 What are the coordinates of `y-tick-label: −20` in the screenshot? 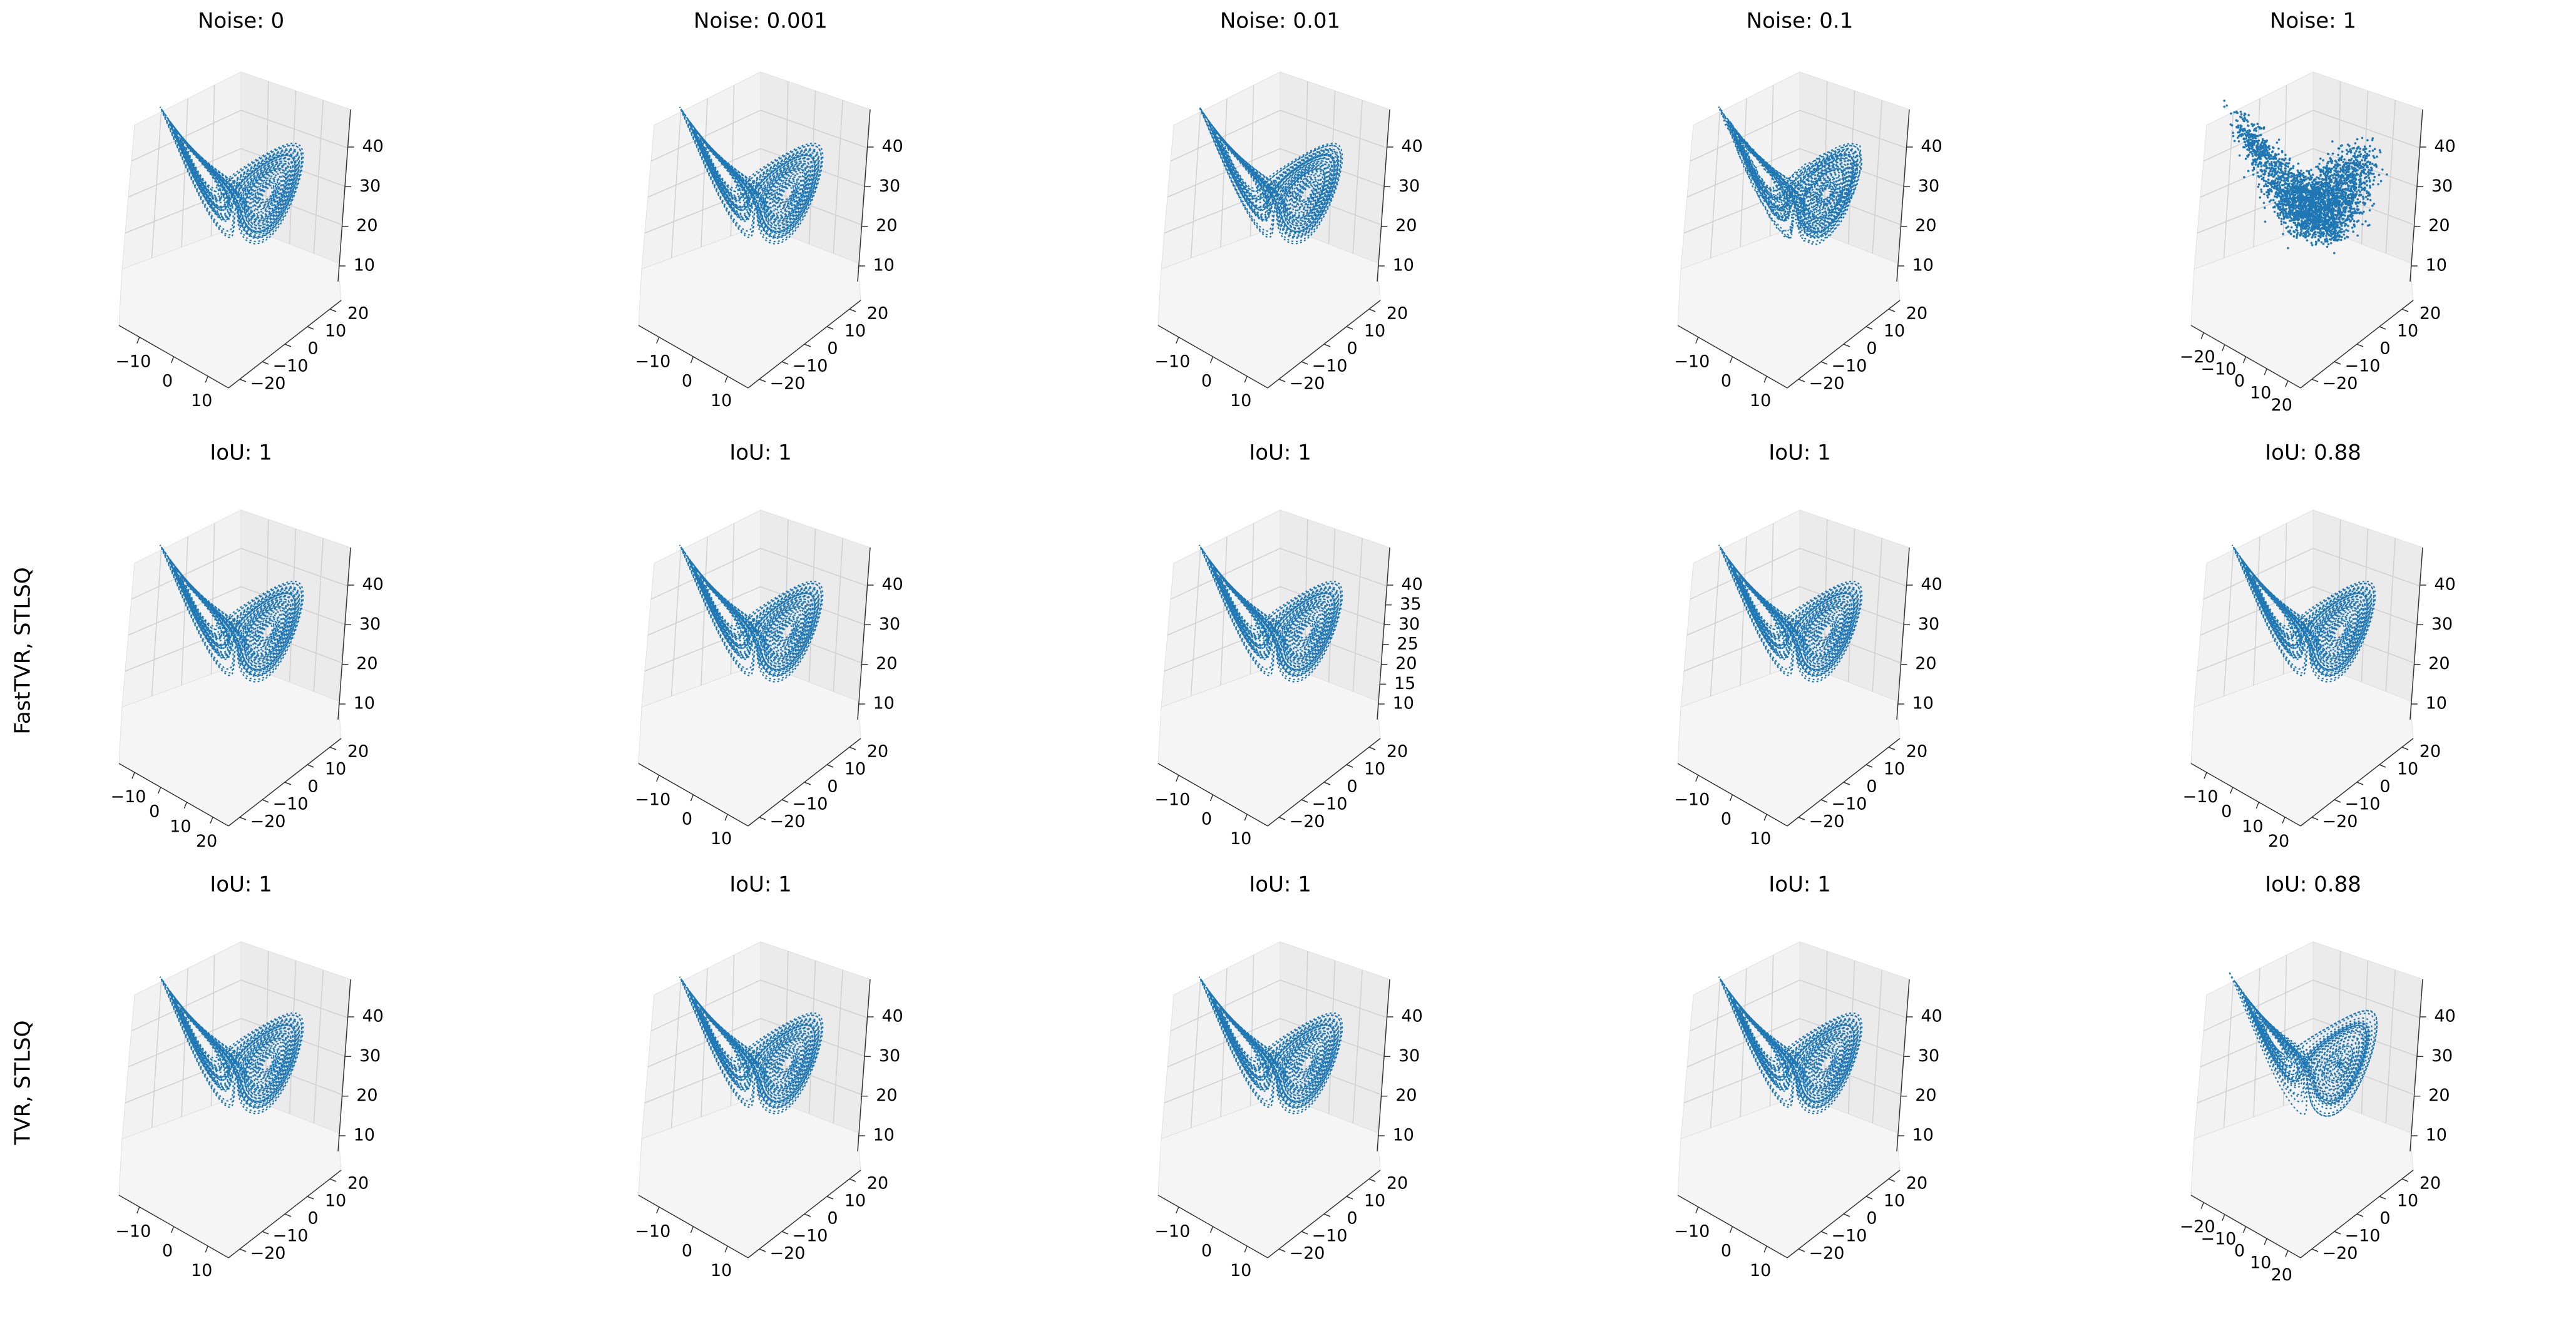 It's located at (1827, 1253).